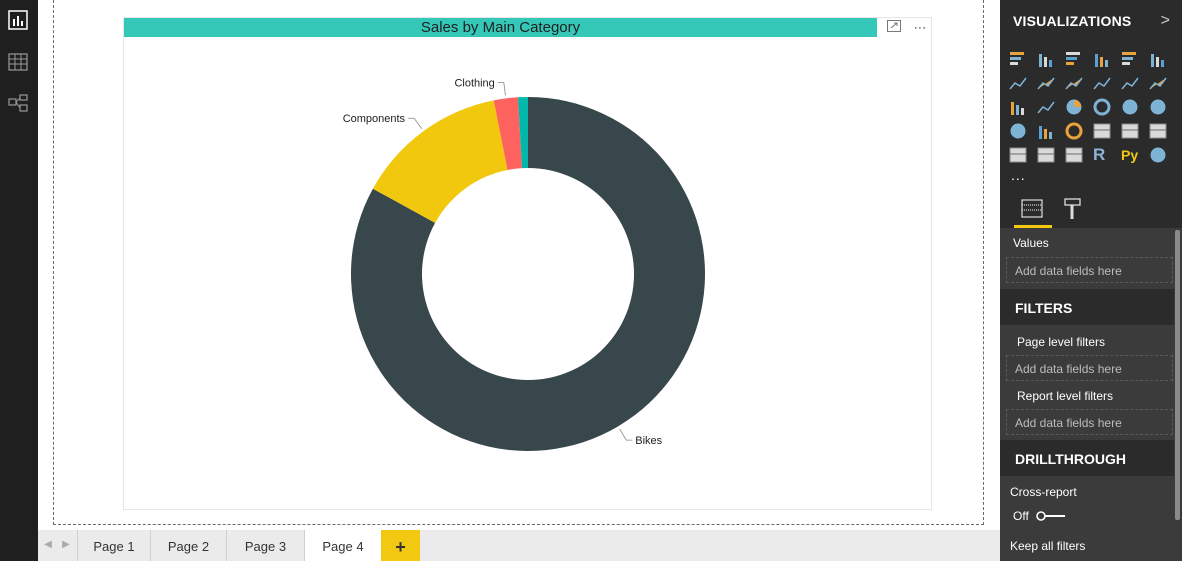 This screenshot has width=1182, height=564. Describe the element at coordinates (440, 161) in the screenshot. I see `donut-slice-components` at that location.